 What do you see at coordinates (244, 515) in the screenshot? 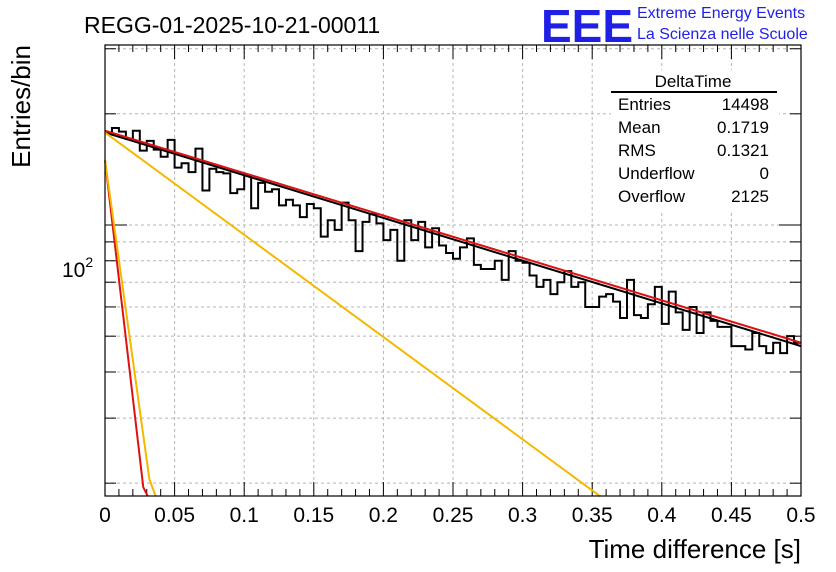
I see `x-tick-label: 0.1` at bounding box center [244, 515].